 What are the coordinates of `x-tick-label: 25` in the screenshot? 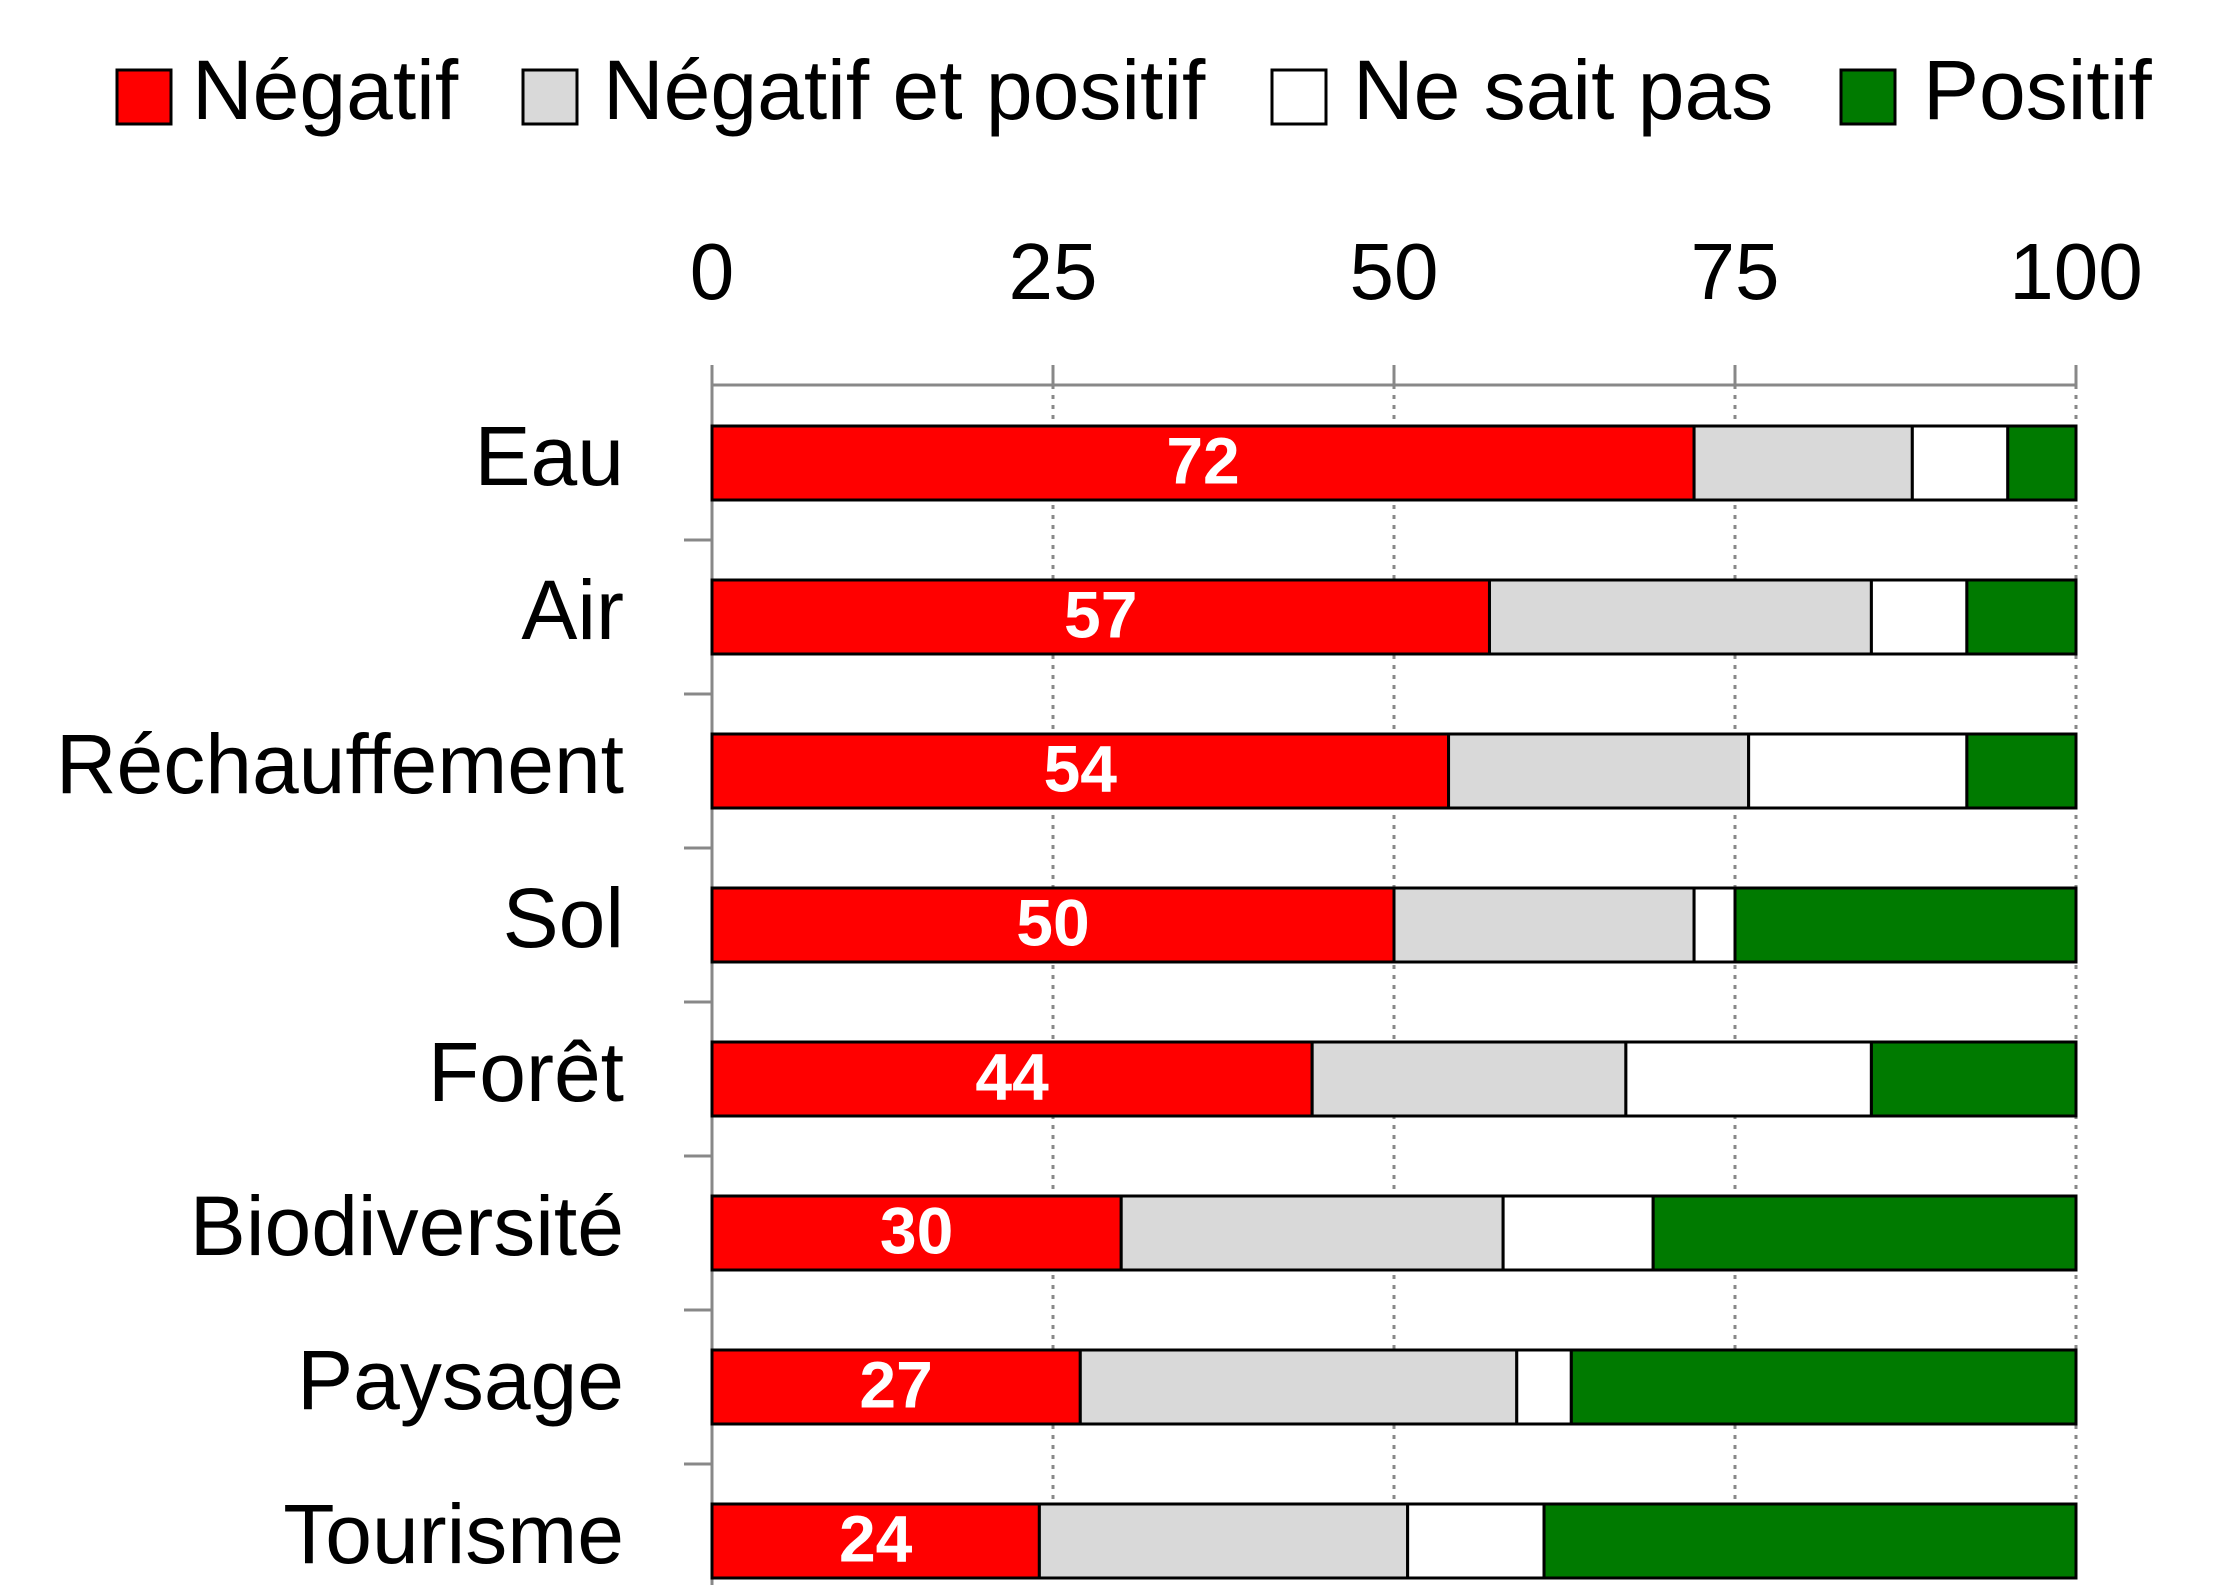 It's located at (1053, 271).